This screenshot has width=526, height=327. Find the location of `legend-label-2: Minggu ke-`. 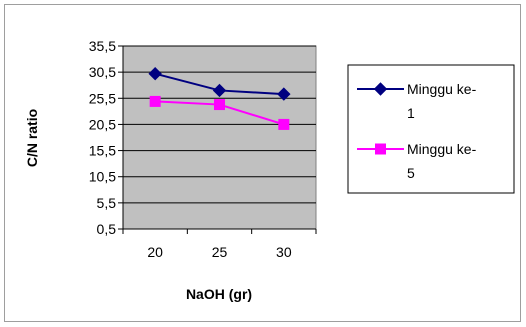

legend-label-2: Minggu ke- is located at coordinates (442, 149).